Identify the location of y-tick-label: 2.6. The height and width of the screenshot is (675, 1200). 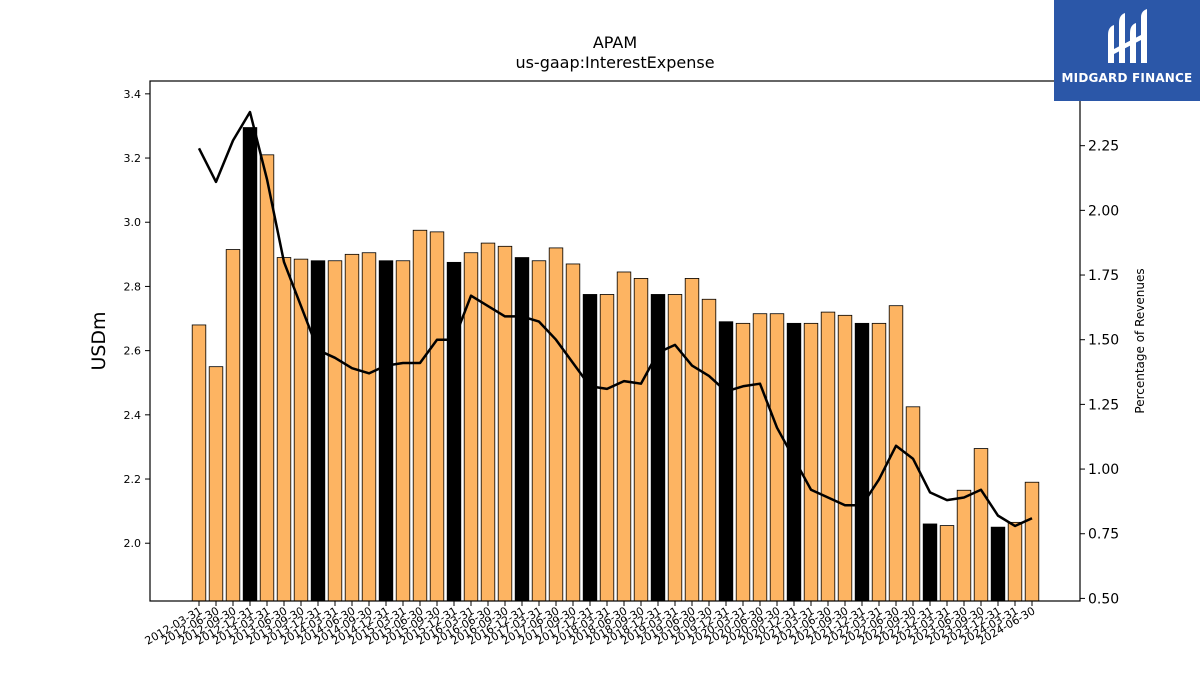
(133, 351).